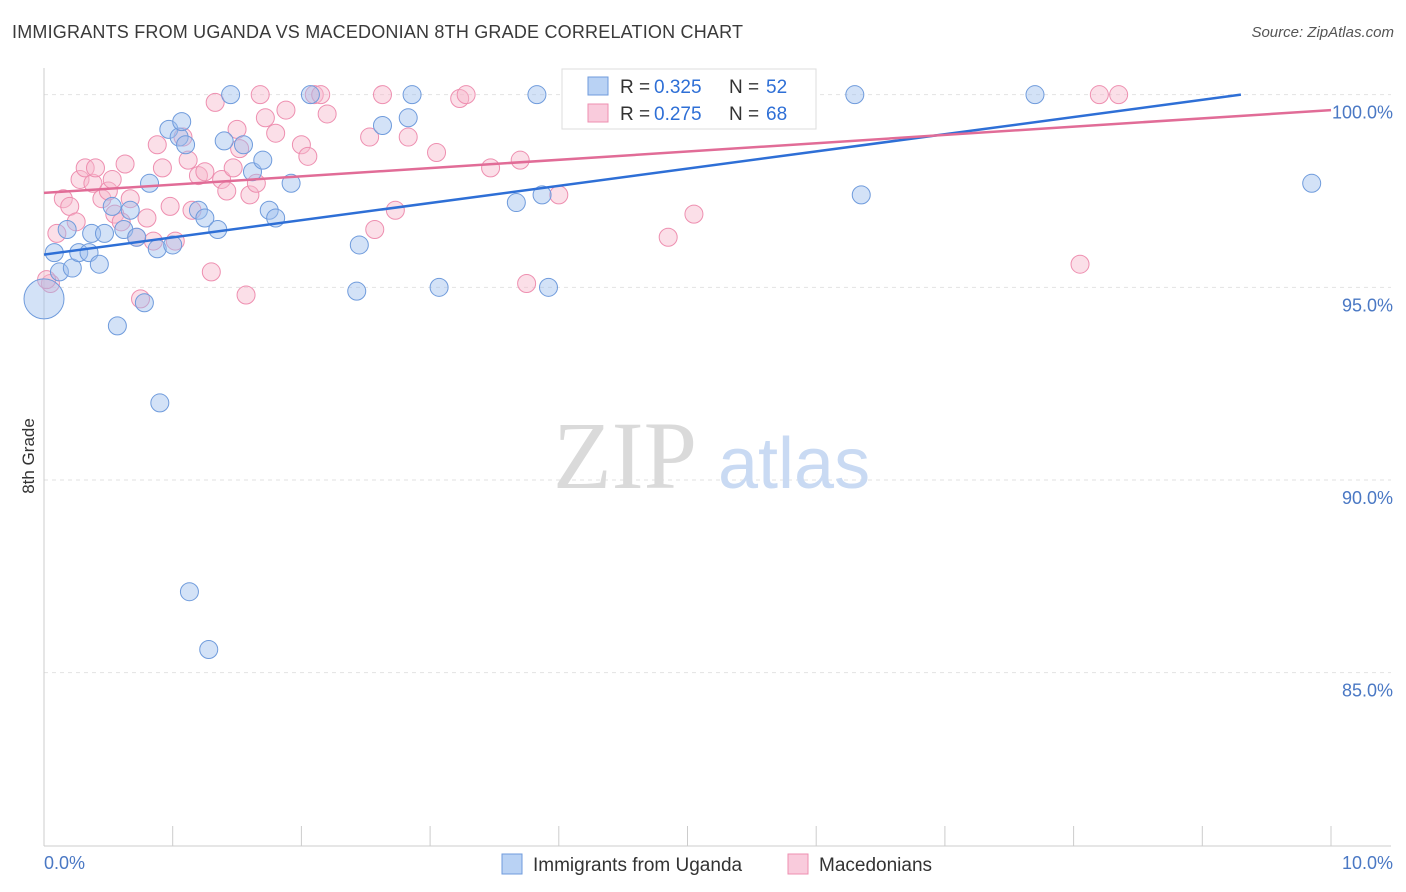 This screenshot has width=1406, height=892. What do you see at coordinates (28, 456) in the screenshot?
I see `y-axis-label: 8th Grade` at bounding box center [28, 456].